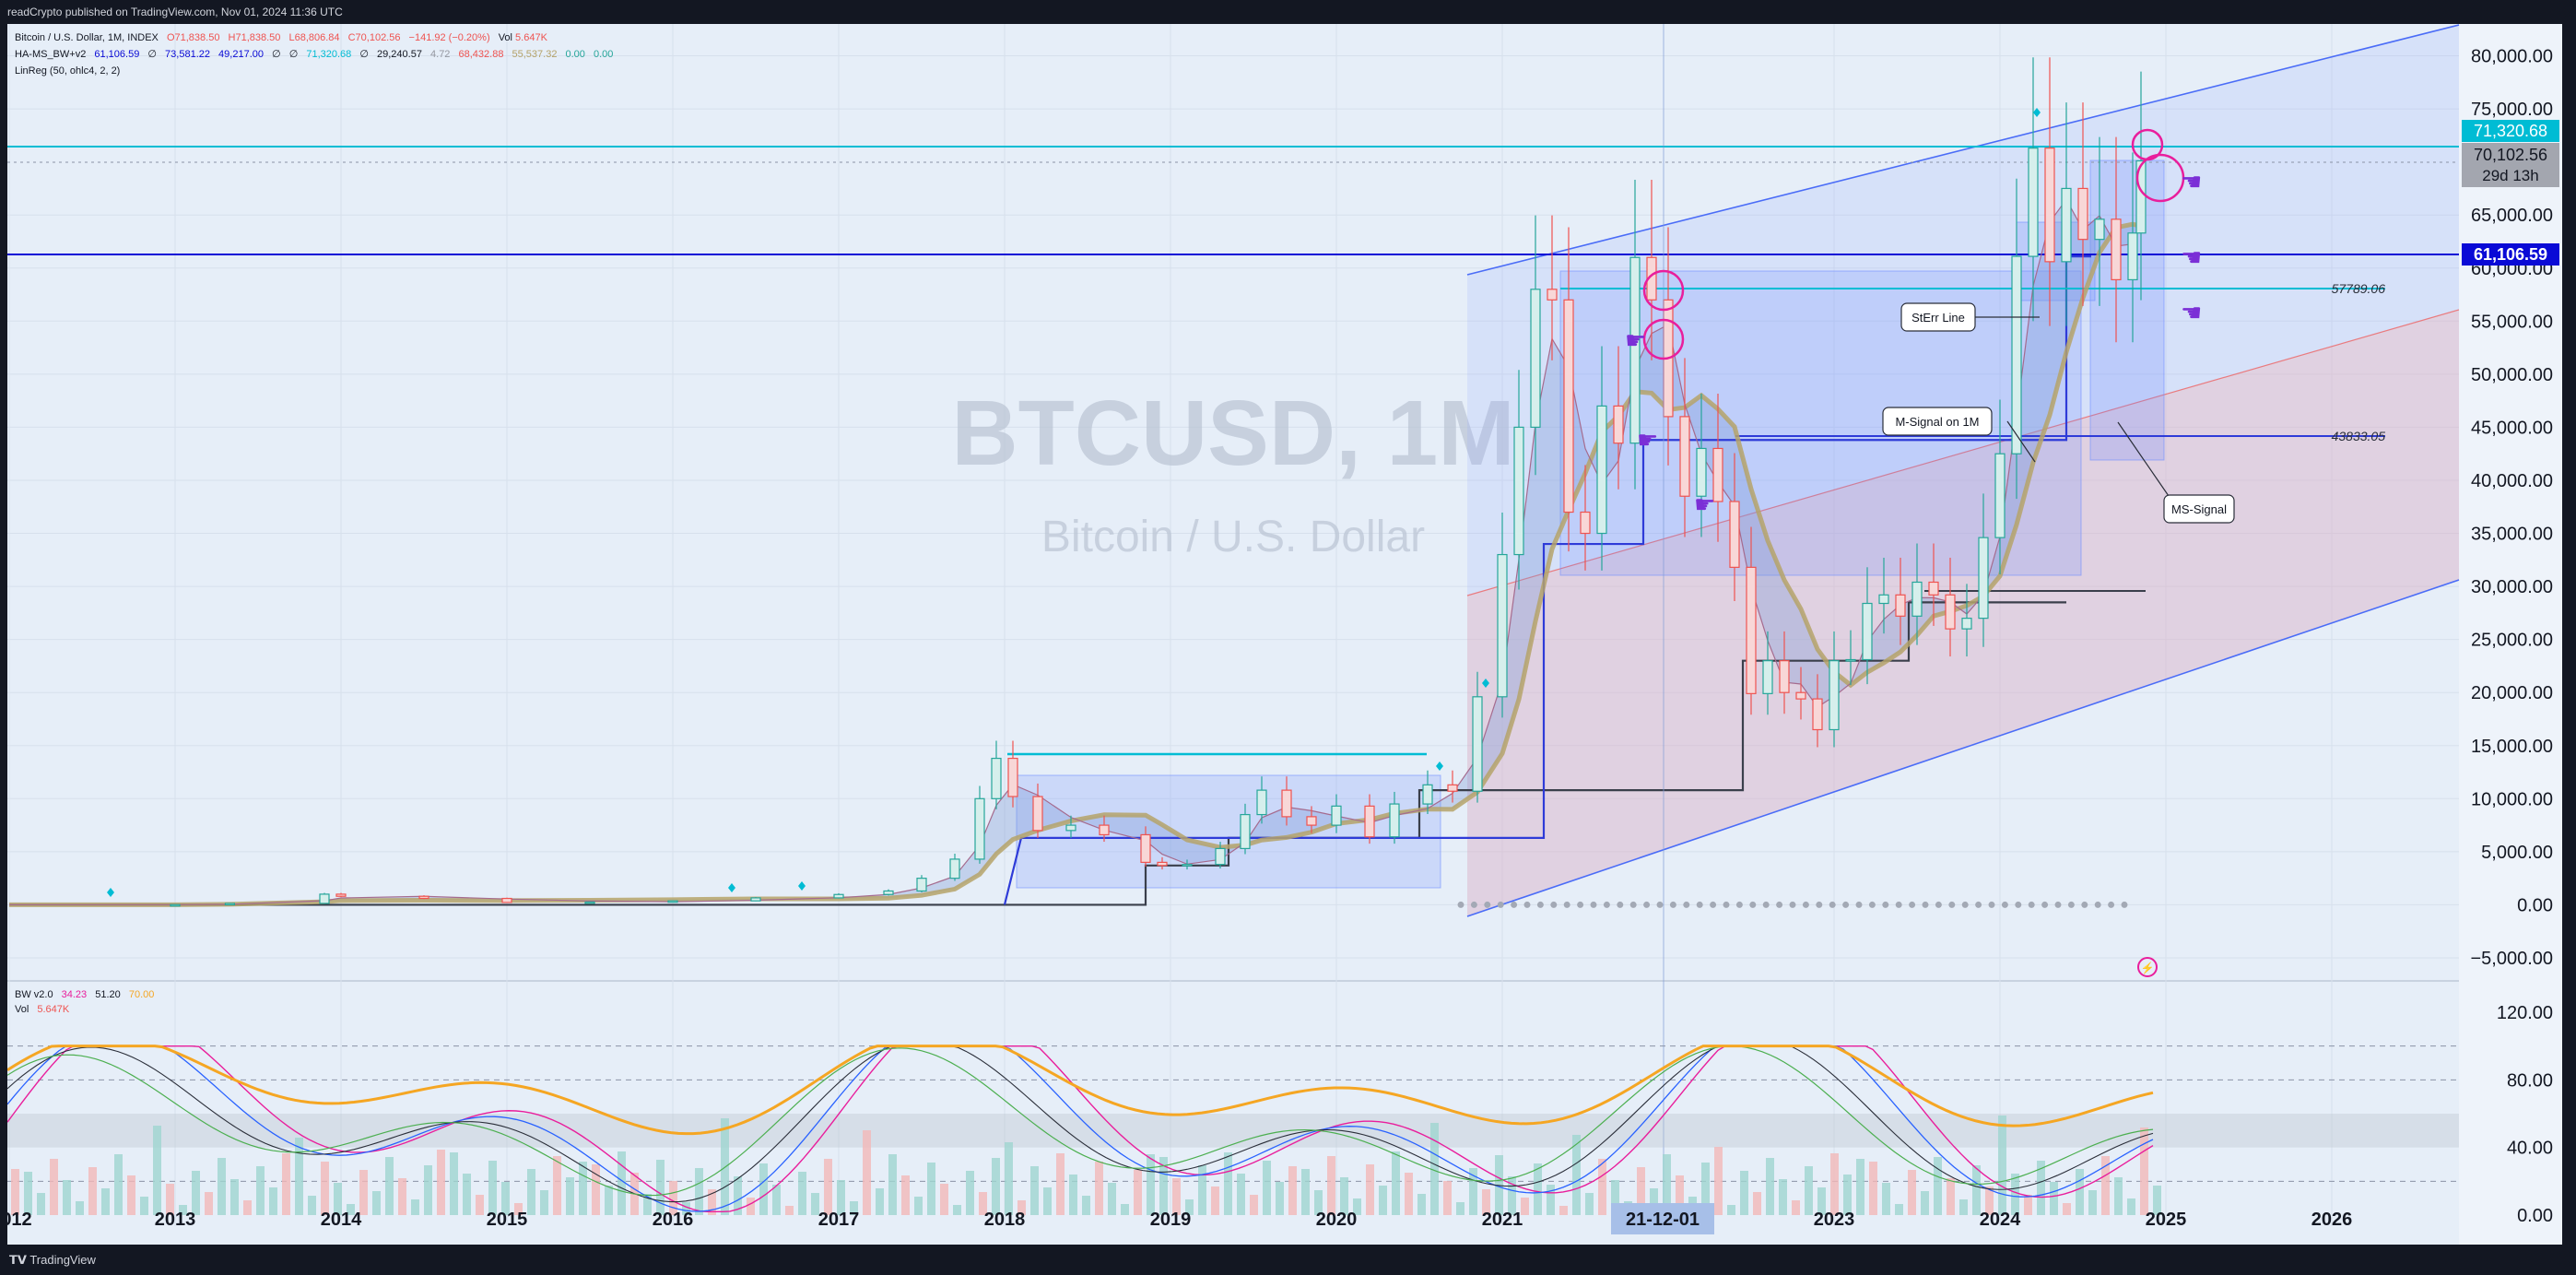 The width and height of the screenshot is (2576, 1275). Describe the element at coordinates (2127, 310) in the screenshot. I see `zone-box-2024-b` at that location.